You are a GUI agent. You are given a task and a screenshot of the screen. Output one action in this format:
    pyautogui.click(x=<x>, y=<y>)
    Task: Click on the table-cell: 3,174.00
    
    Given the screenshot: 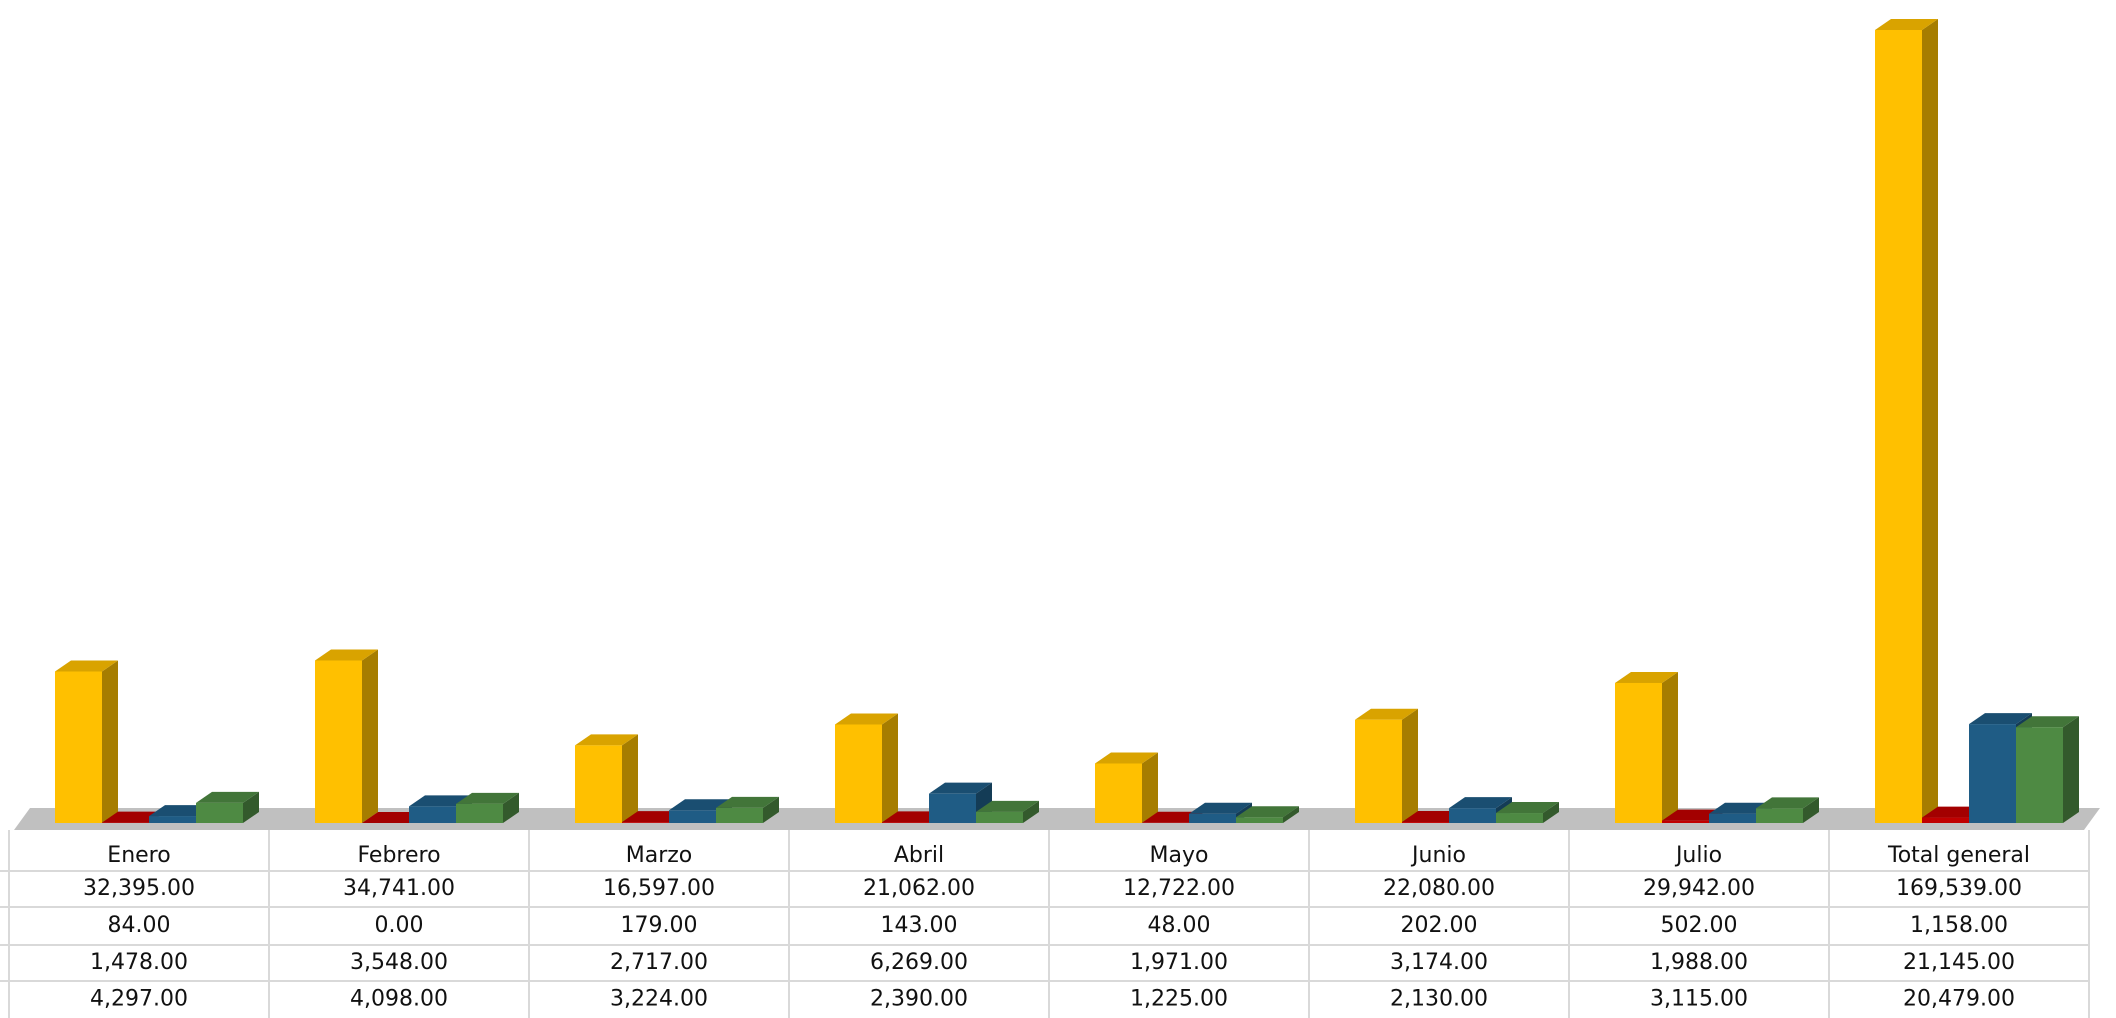 What is the action you would take?
    pyautogui.click(x=1439, y=962)
    